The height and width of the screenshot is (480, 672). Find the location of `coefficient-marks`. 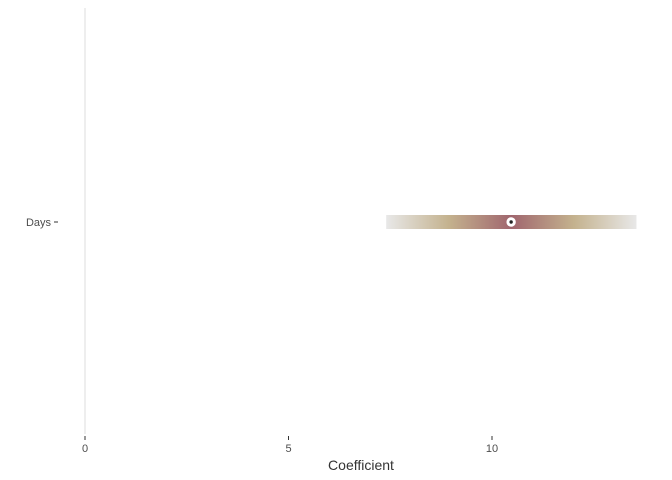

coefficient-marks is located at coordinates (511, 222).